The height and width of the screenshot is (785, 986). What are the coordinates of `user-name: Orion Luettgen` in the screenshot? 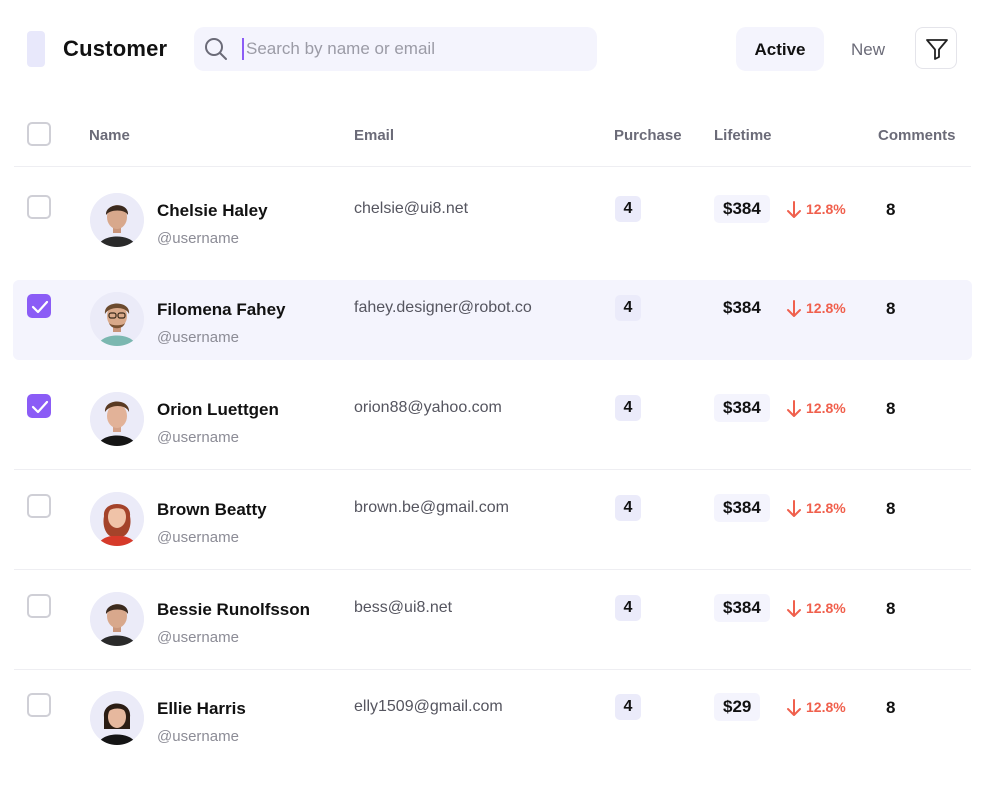 It's located at (218, 409).